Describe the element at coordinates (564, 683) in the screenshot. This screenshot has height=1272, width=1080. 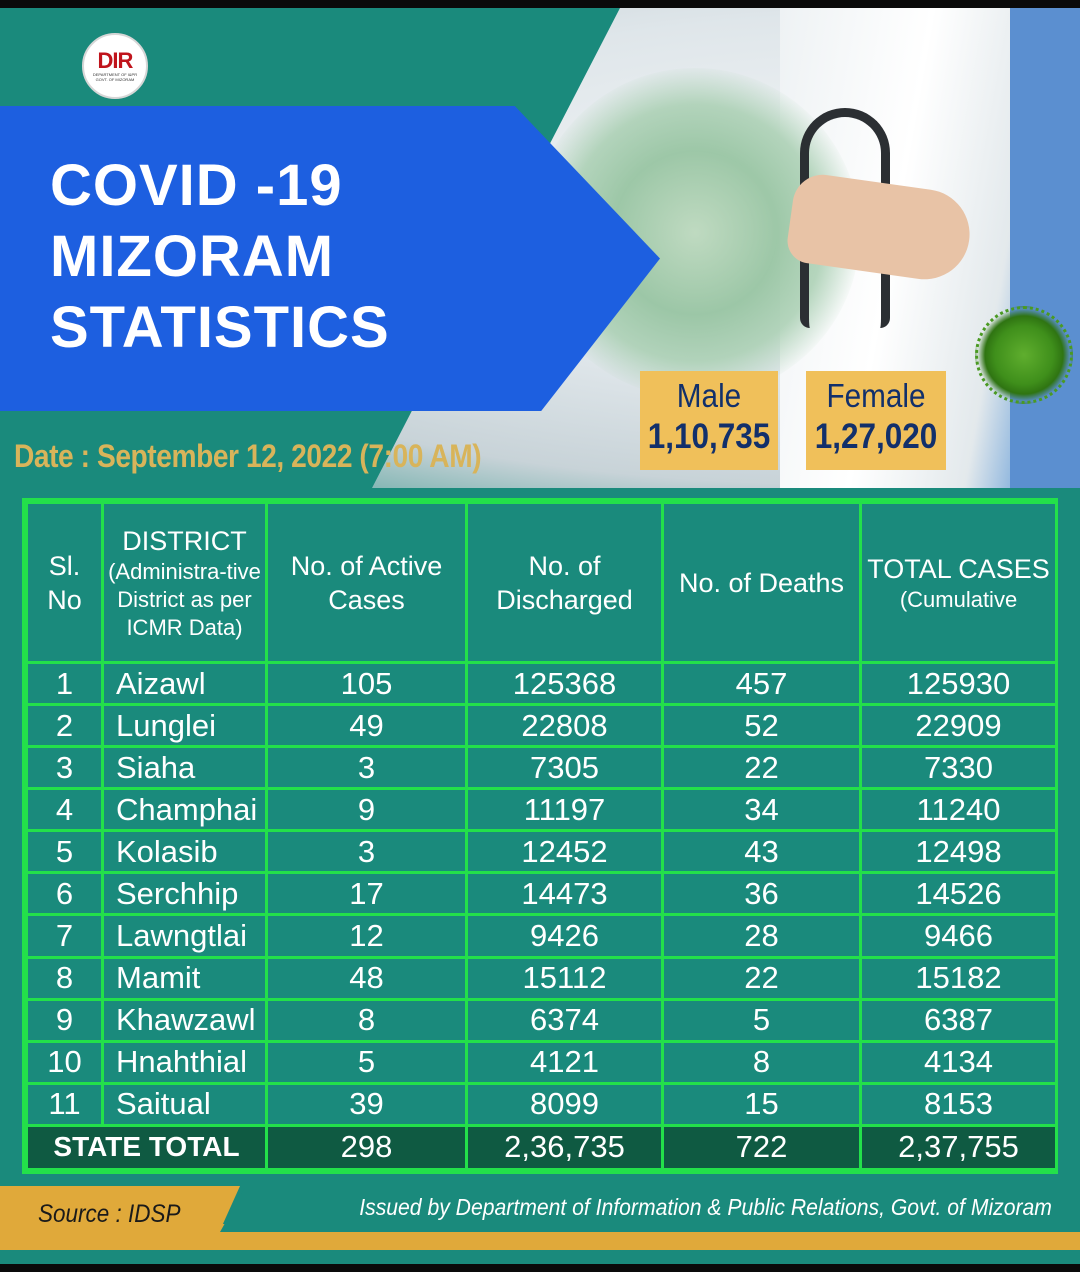
I see `cell-discharged: 125368` at that location.